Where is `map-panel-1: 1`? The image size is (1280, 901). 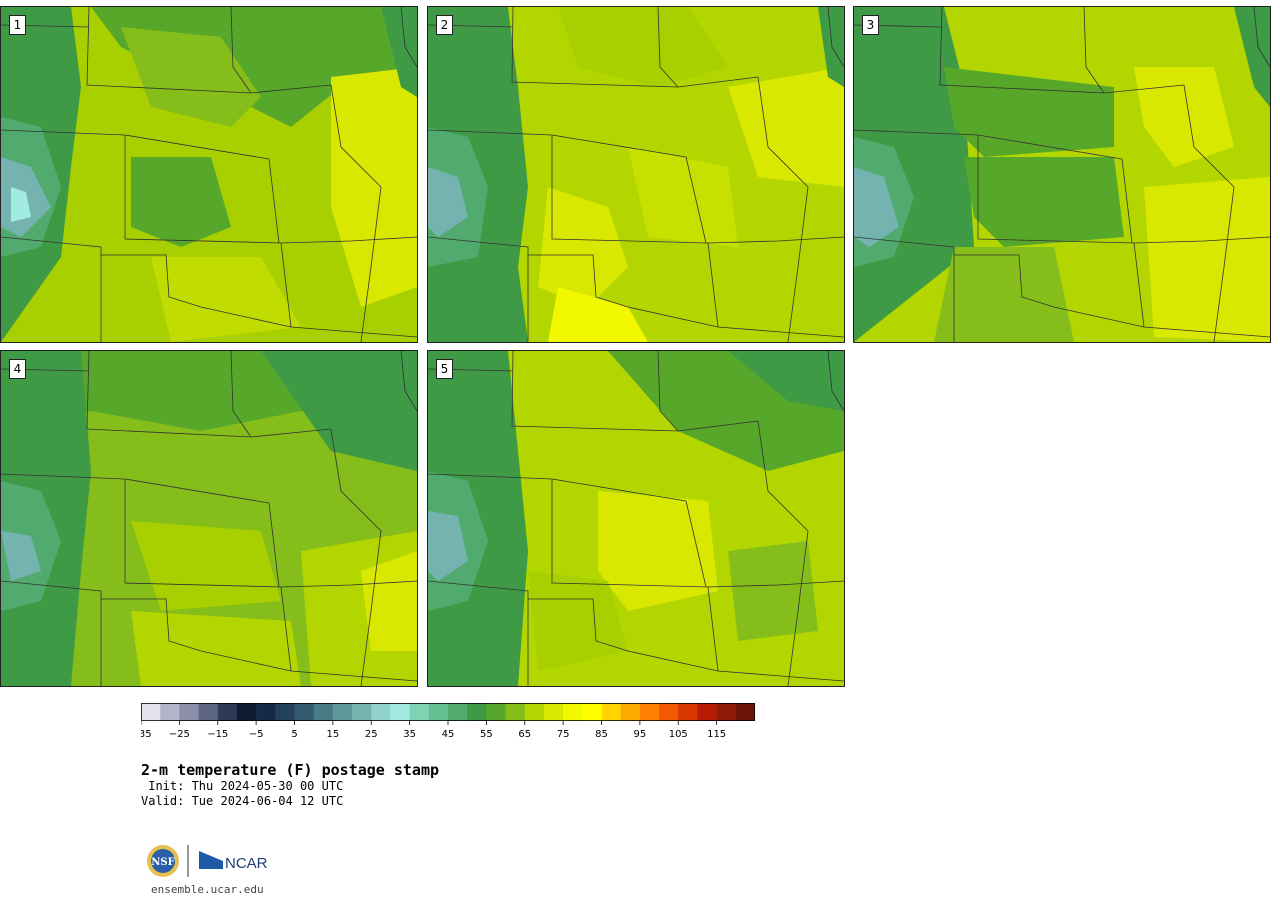
map-panel-1: 1 is located at coordinates (209, 174).